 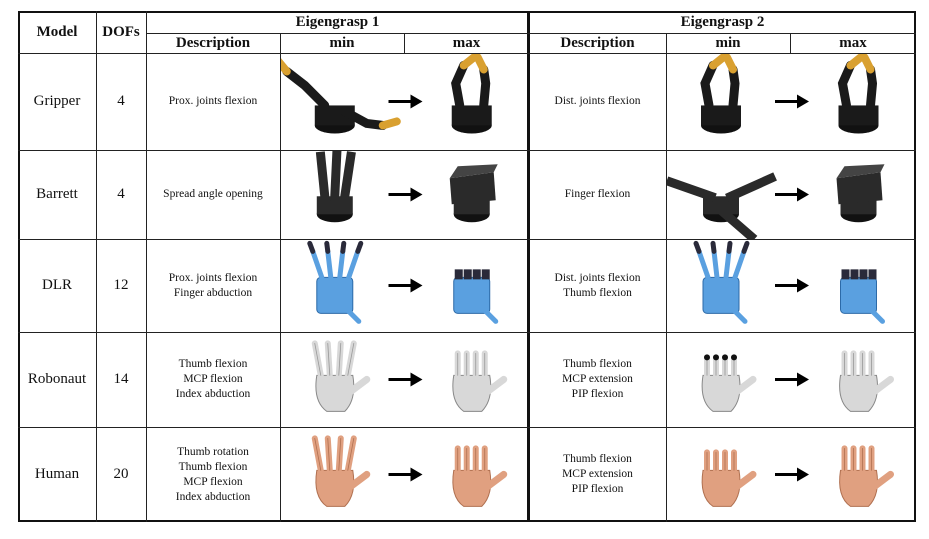 I want to click on gripper-hand-max1, so click(x=471, y=93).